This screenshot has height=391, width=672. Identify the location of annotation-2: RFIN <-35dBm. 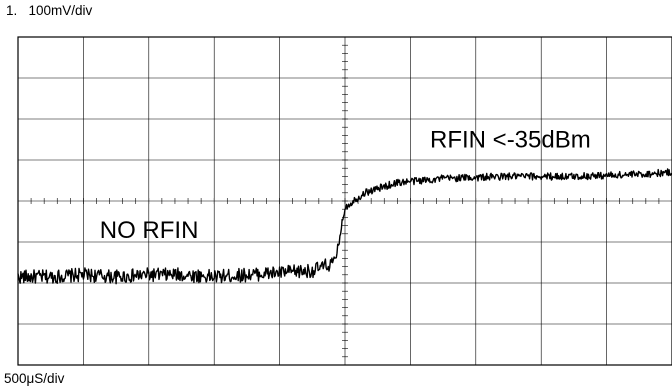
(510, 140).